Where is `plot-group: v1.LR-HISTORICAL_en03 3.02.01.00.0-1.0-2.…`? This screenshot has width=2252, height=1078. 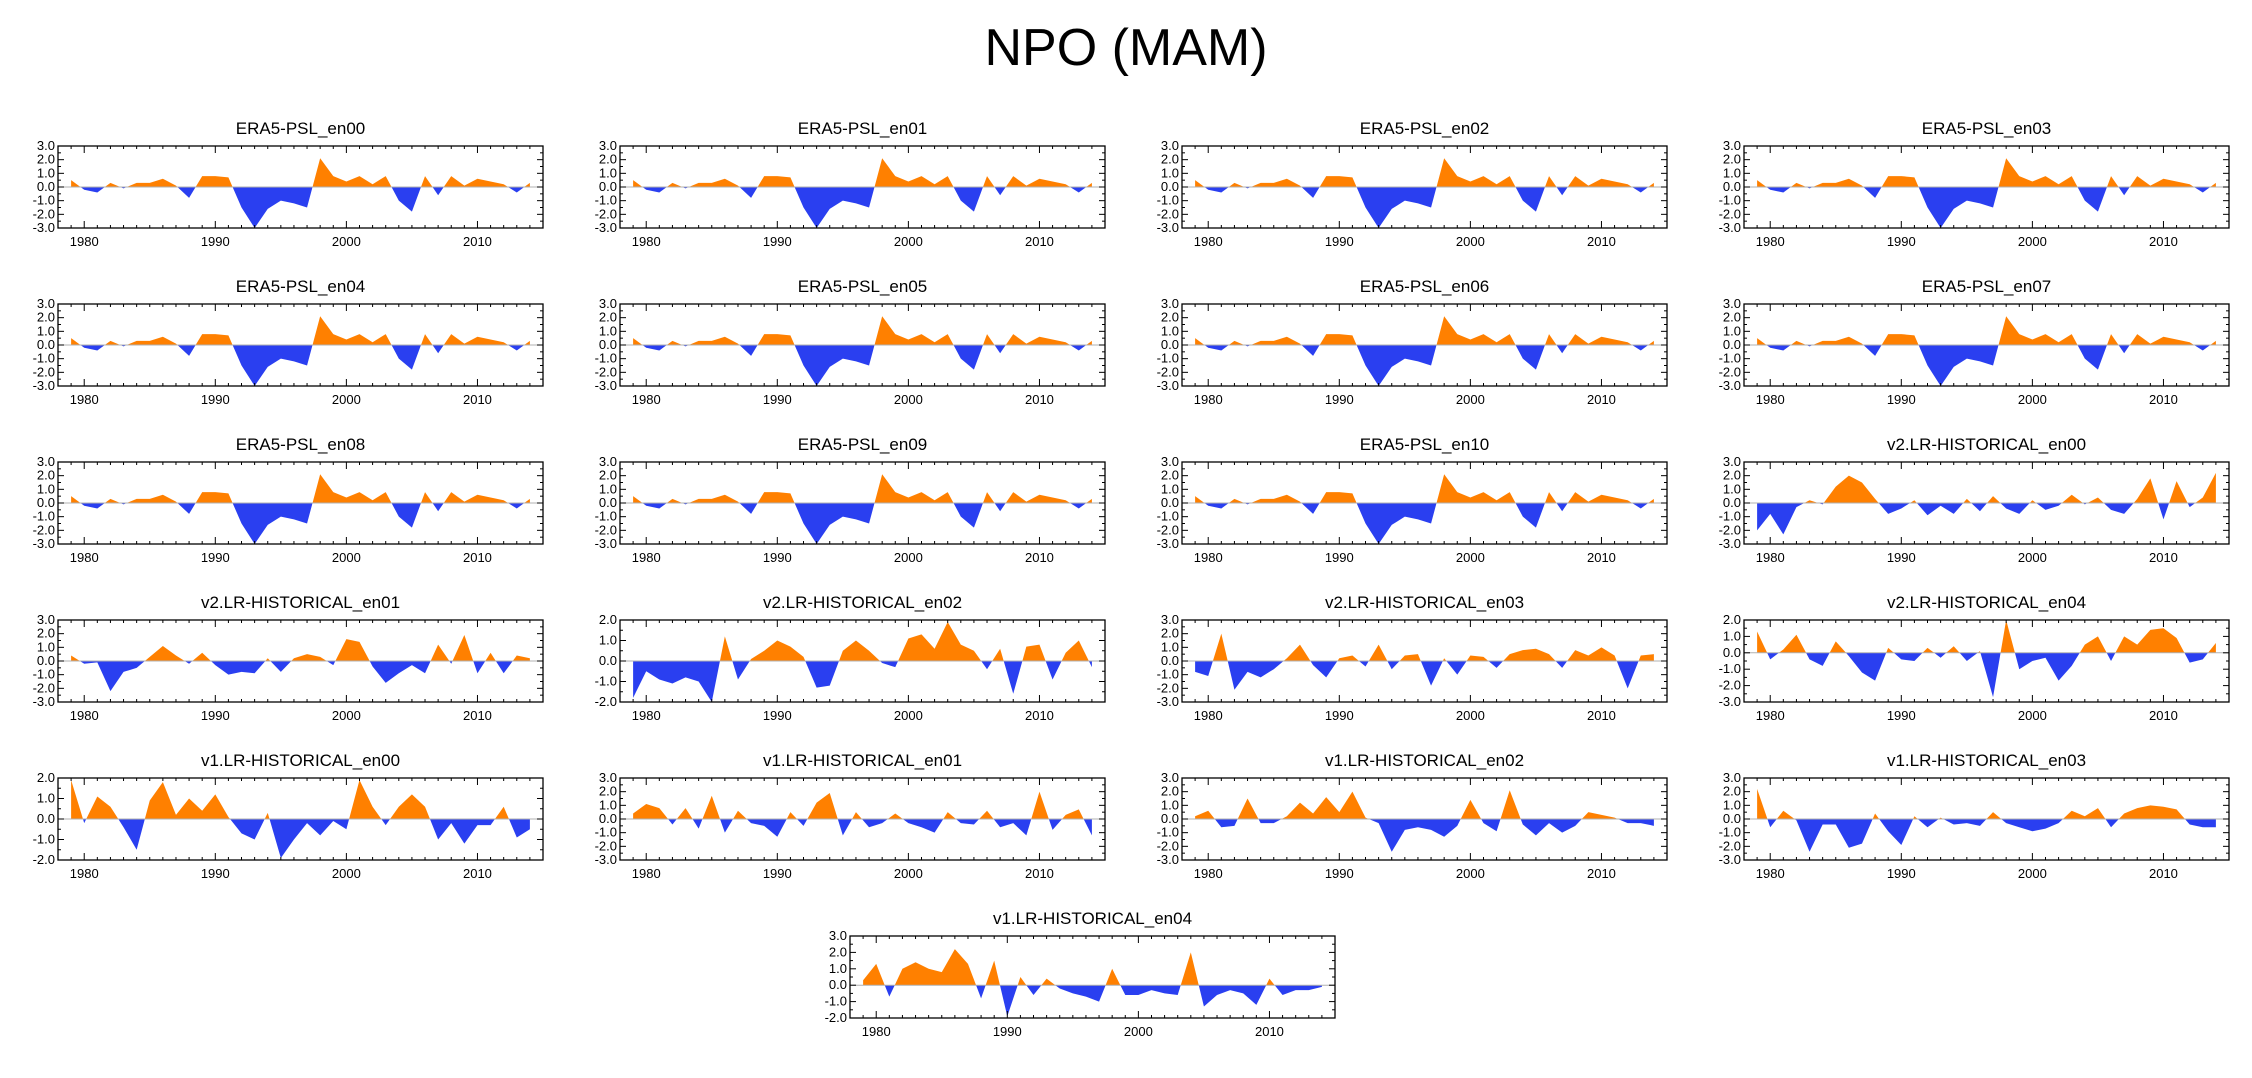
plot-group: v1.LR-HISTORICAL_en03 3.02.01.00.0-1.0-2.… is located at coordinates (1974, 816).